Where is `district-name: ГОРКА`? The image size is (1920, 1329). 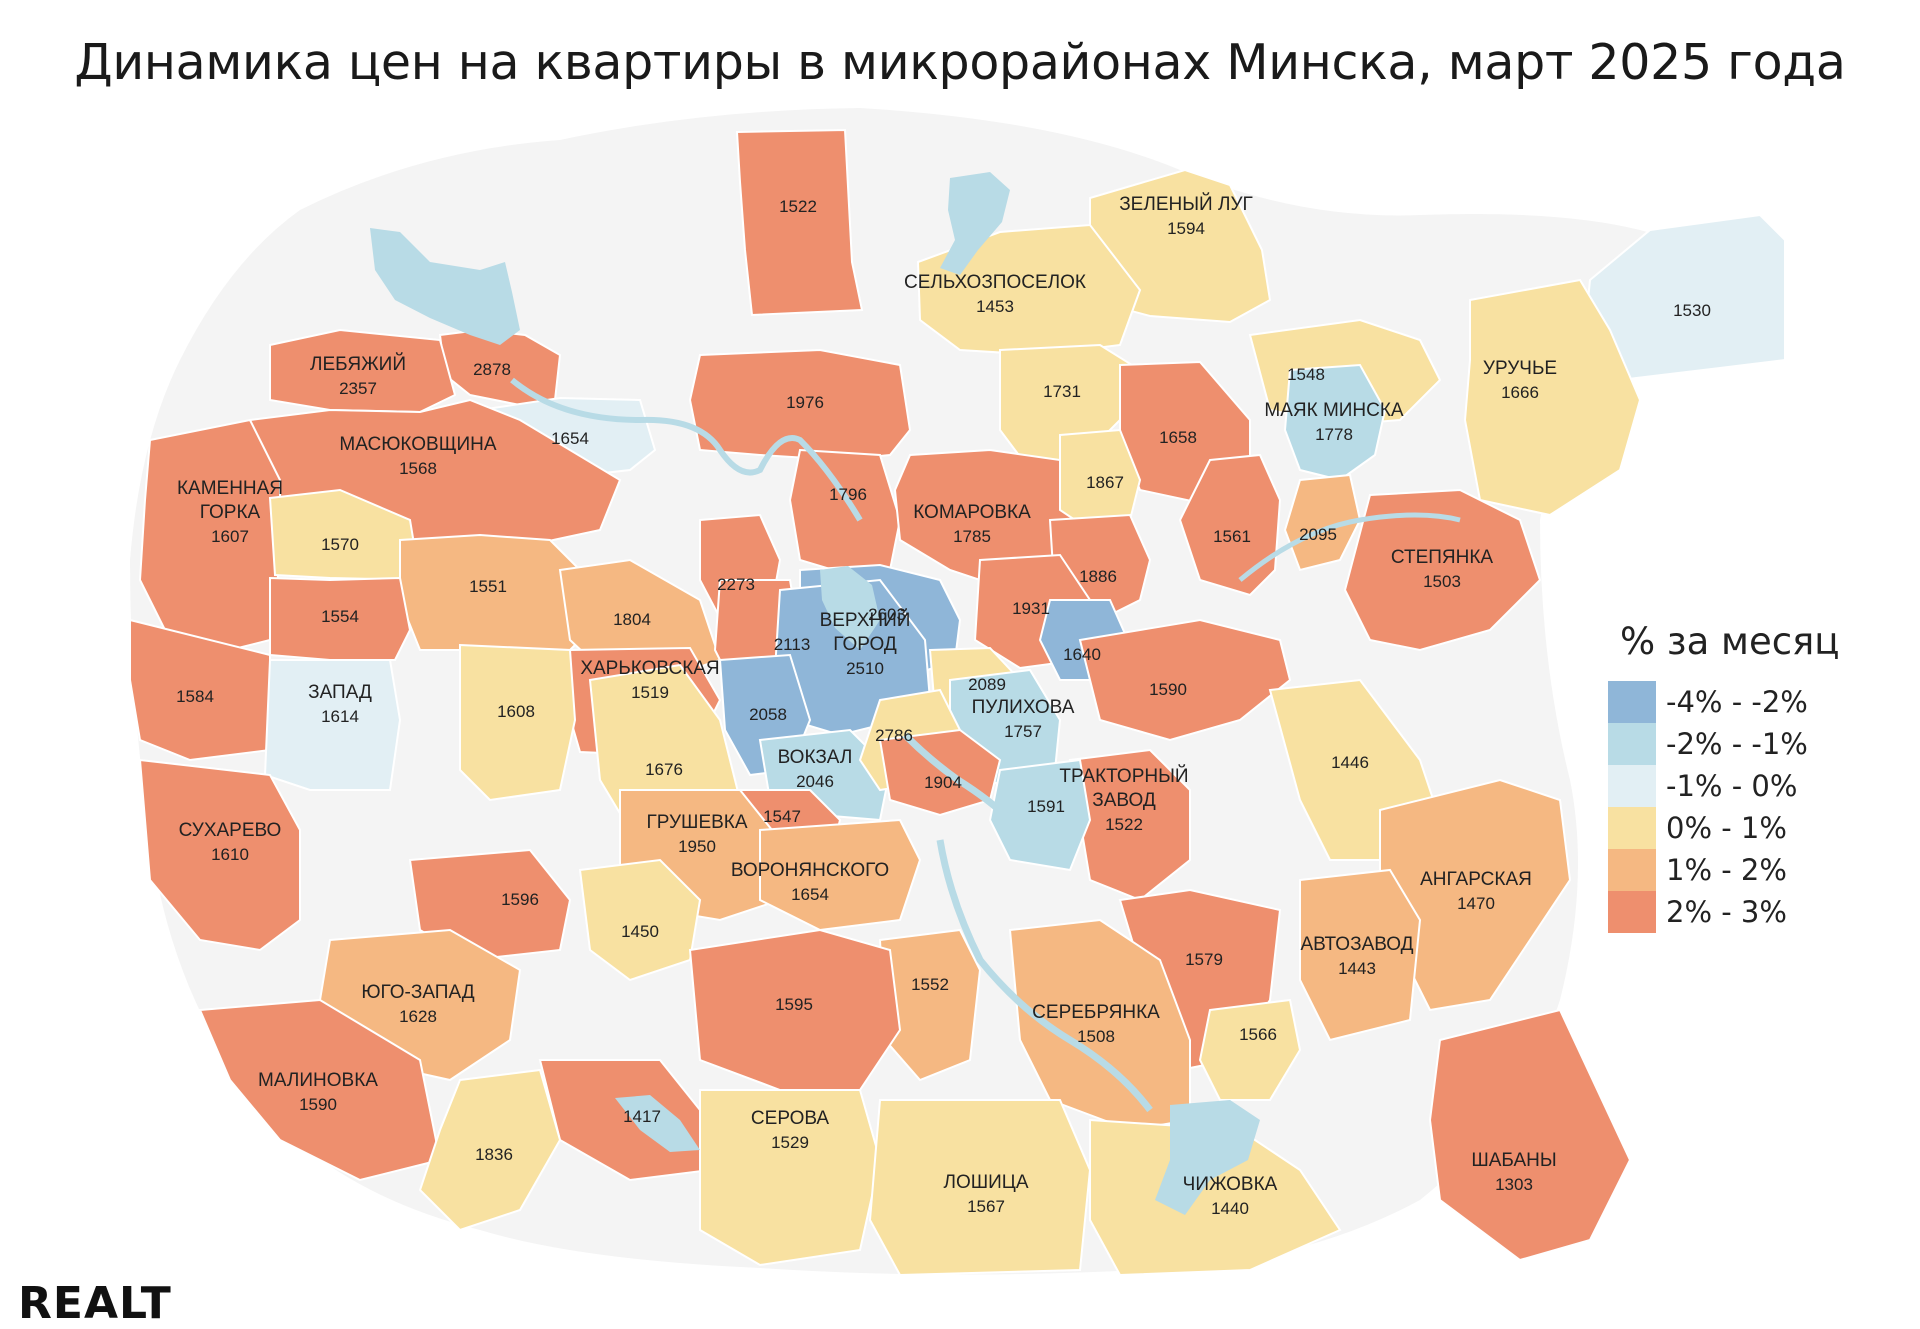 district-name: ГОРКА is located at coordinates (230, 512).